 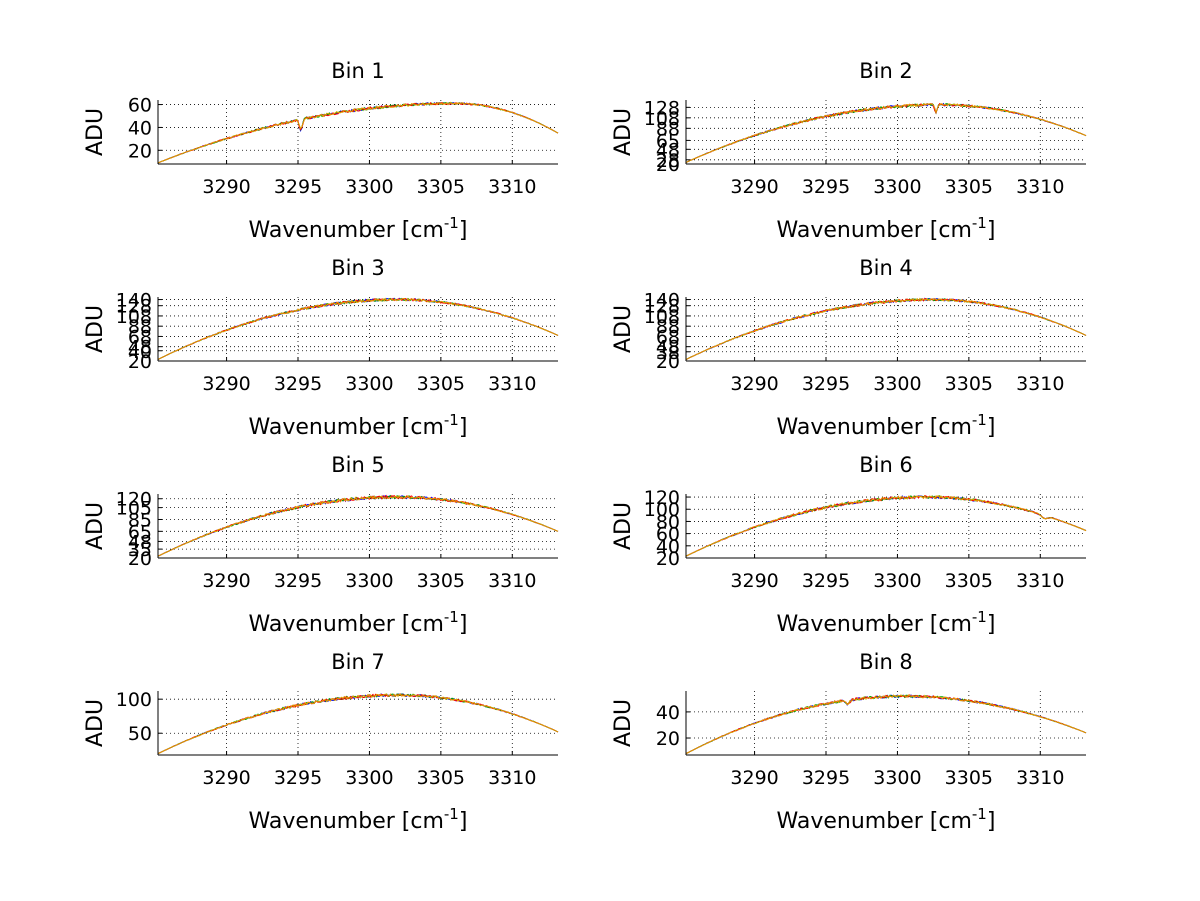 What do you see at coordinates (134, 301) in the screenshot?
I see `y-tick-label: 140` at bounding box center [134, 301].